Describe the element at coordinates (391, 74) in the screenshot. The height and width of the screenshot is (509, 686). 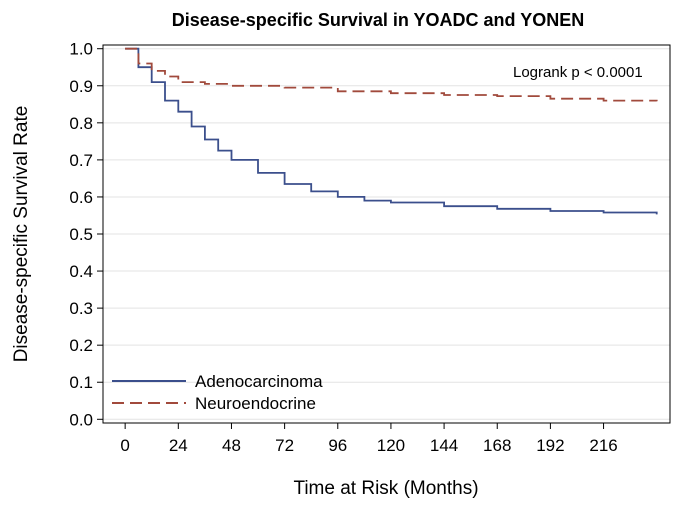
I see `series-line-neuroendocrine` at that location.